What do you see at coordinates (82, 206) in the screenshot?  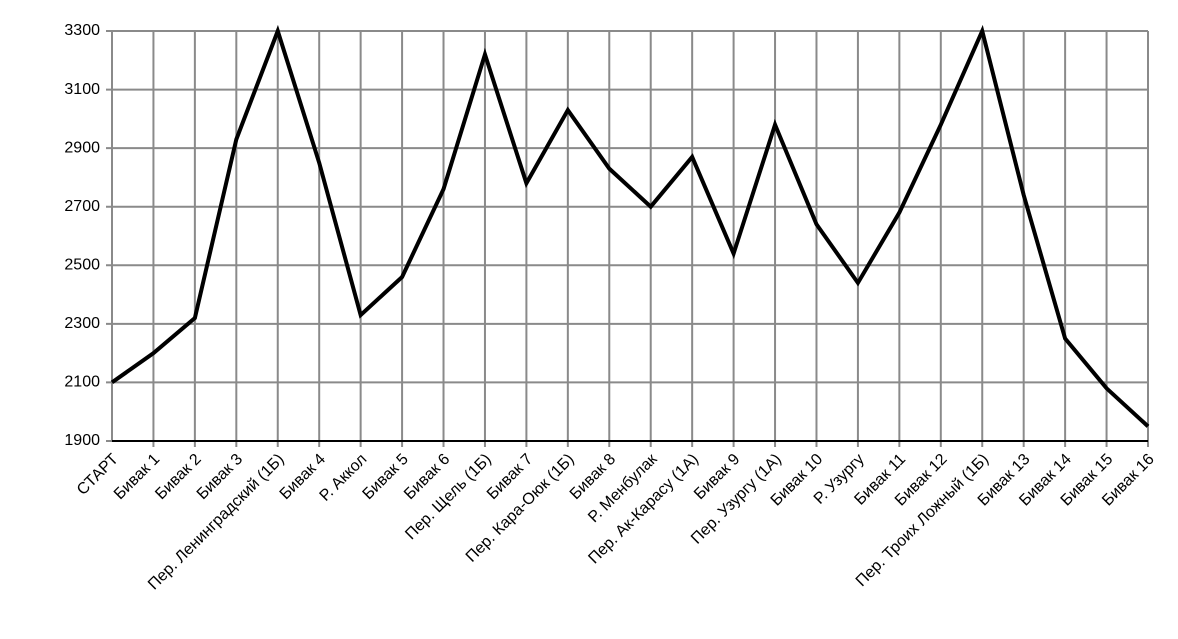 I see `y-tick-label: 2700` at bounding box center [82, 206].